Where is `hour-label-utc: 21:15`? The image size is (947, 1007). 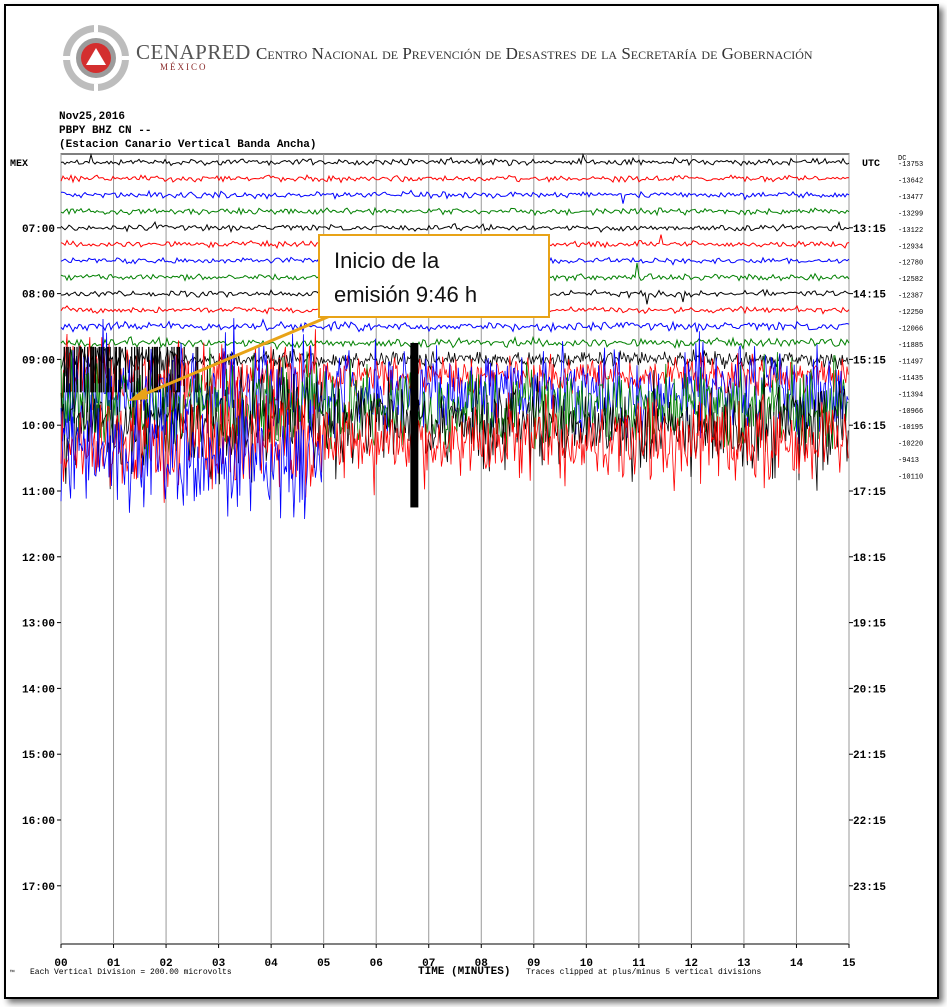 hour-label-utc: 21:15 is located at coordinates (869, 756).